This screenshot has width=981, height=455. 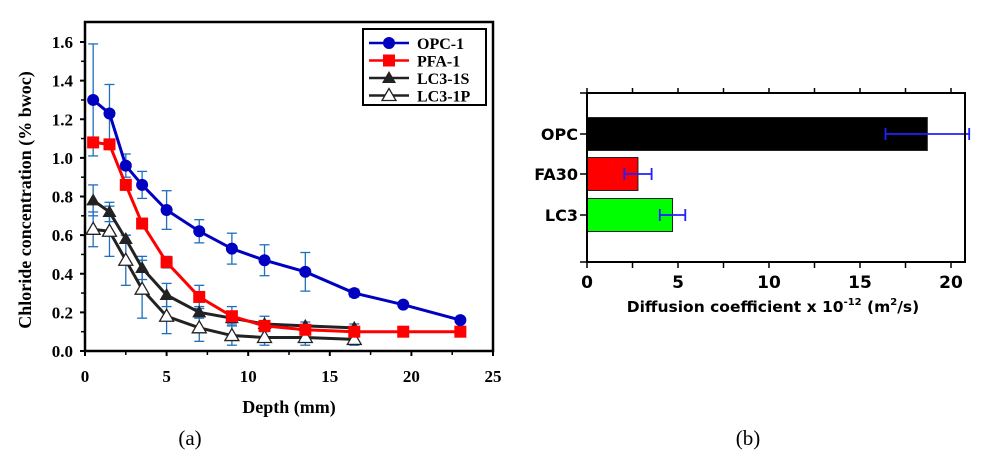 What do you see at coordinates (443, 79) in the screenshot?
I see `legend-label: LC3-1S` at bounding box center [443, 79].